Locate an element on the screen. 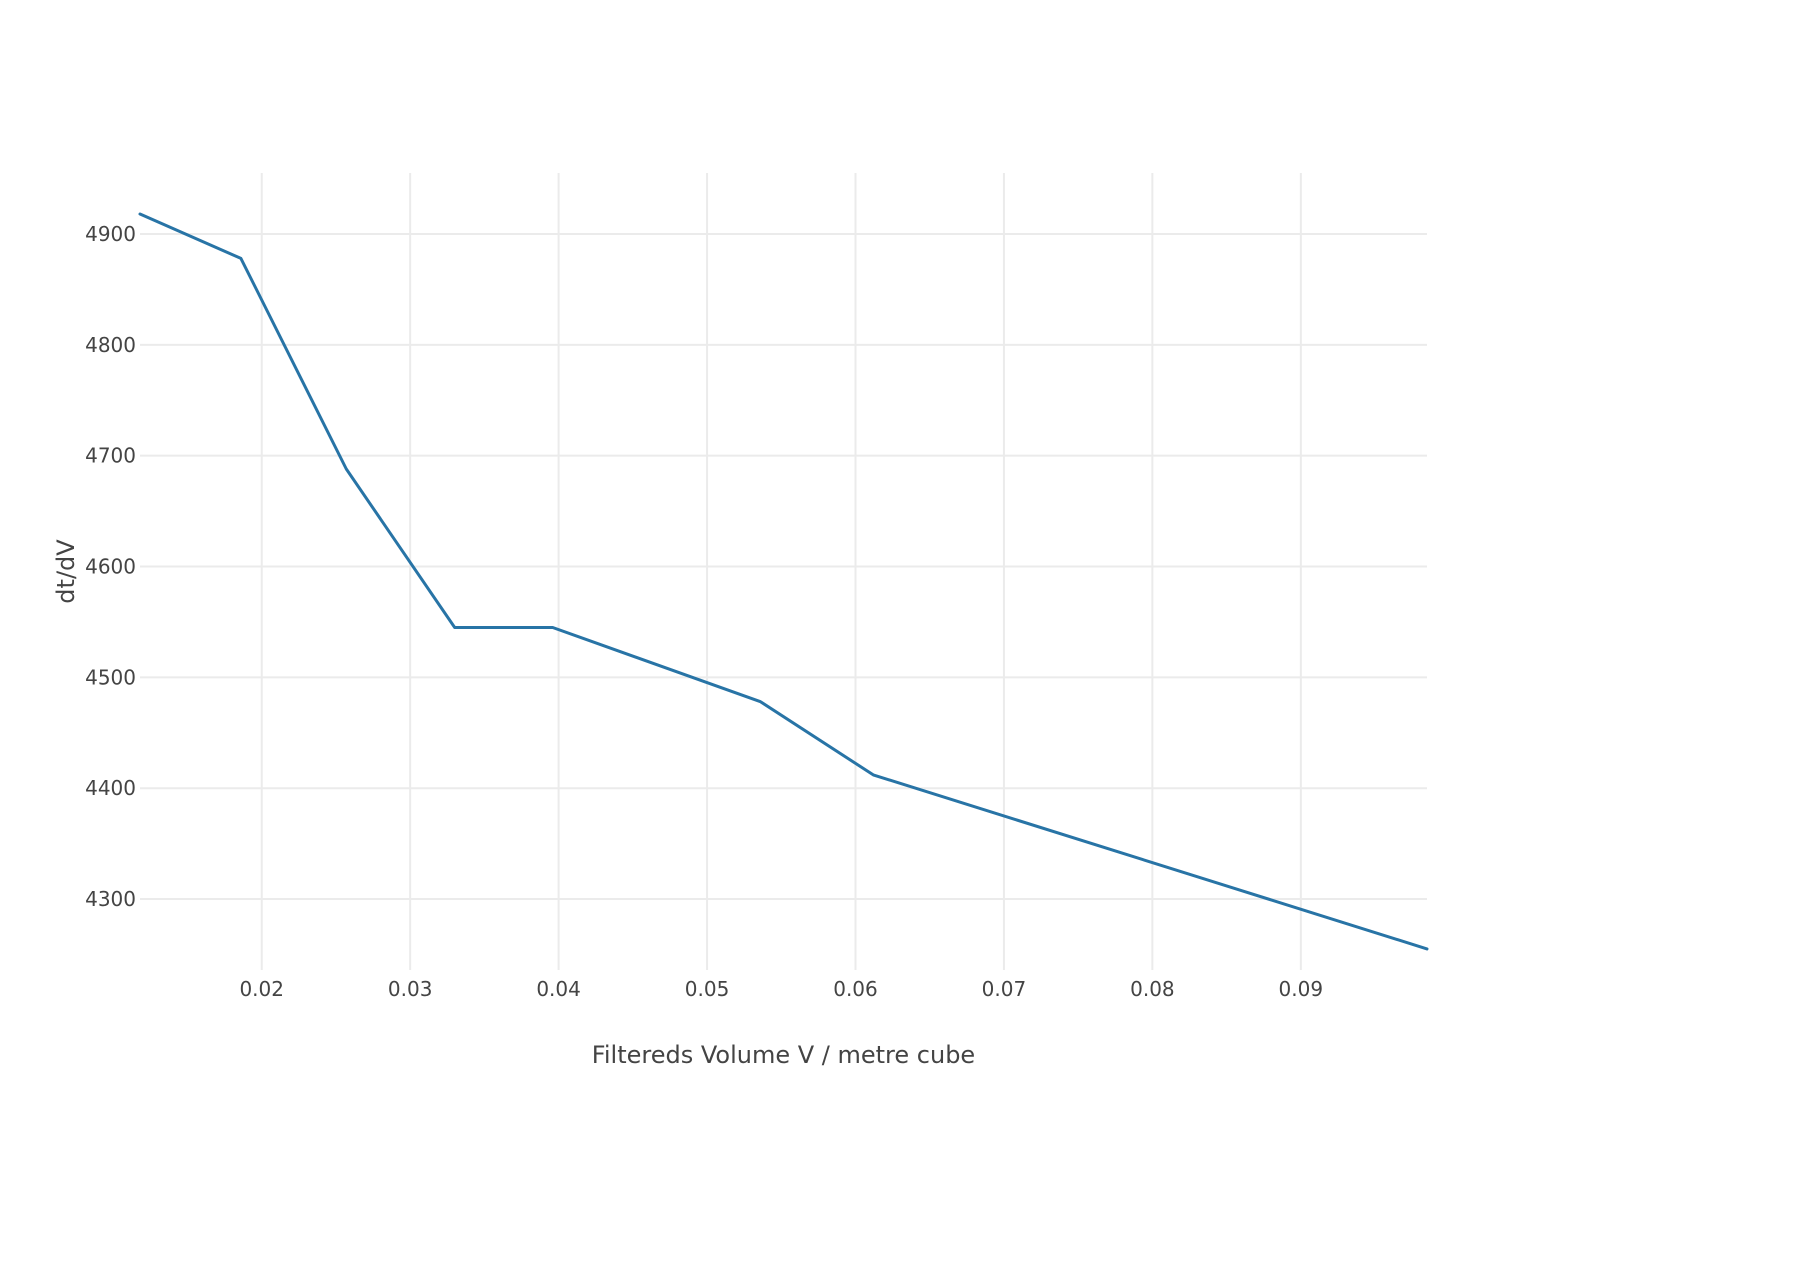 The height and width of the screenshot is (1284, 1810). y-tick-label: 4900 is located at coordinates (110, 234).